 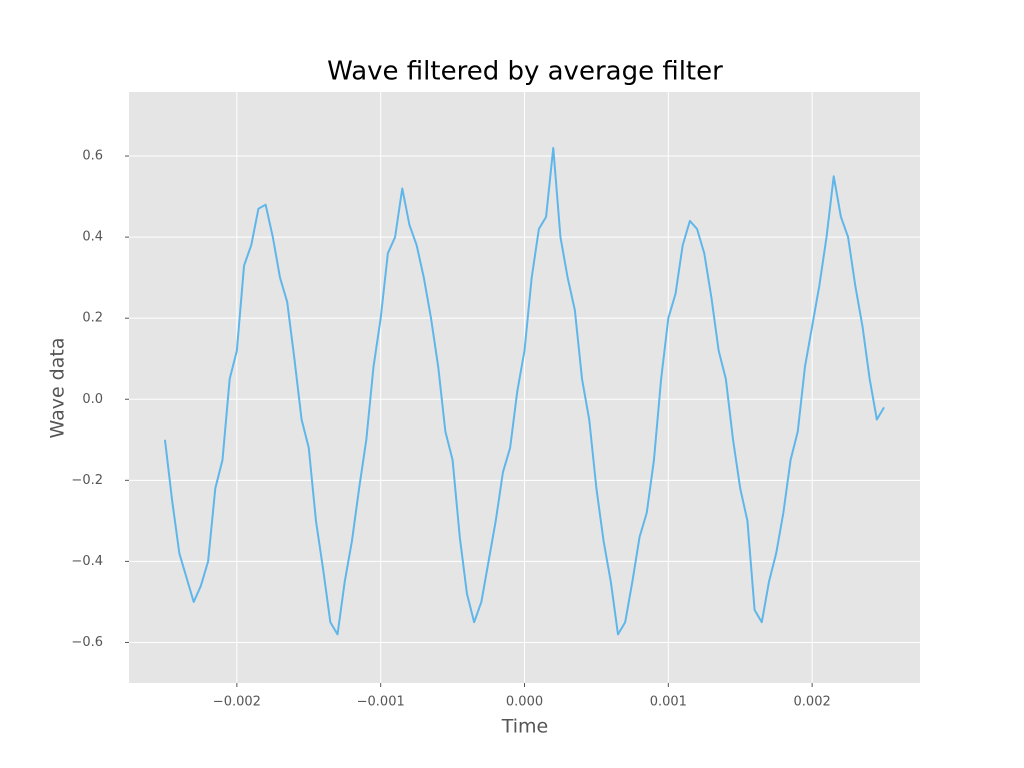 What do you see at coordinates (87, 480) in the screenshot?
I see `y-tick-label: −0.2` at bounding box center [87, 480].